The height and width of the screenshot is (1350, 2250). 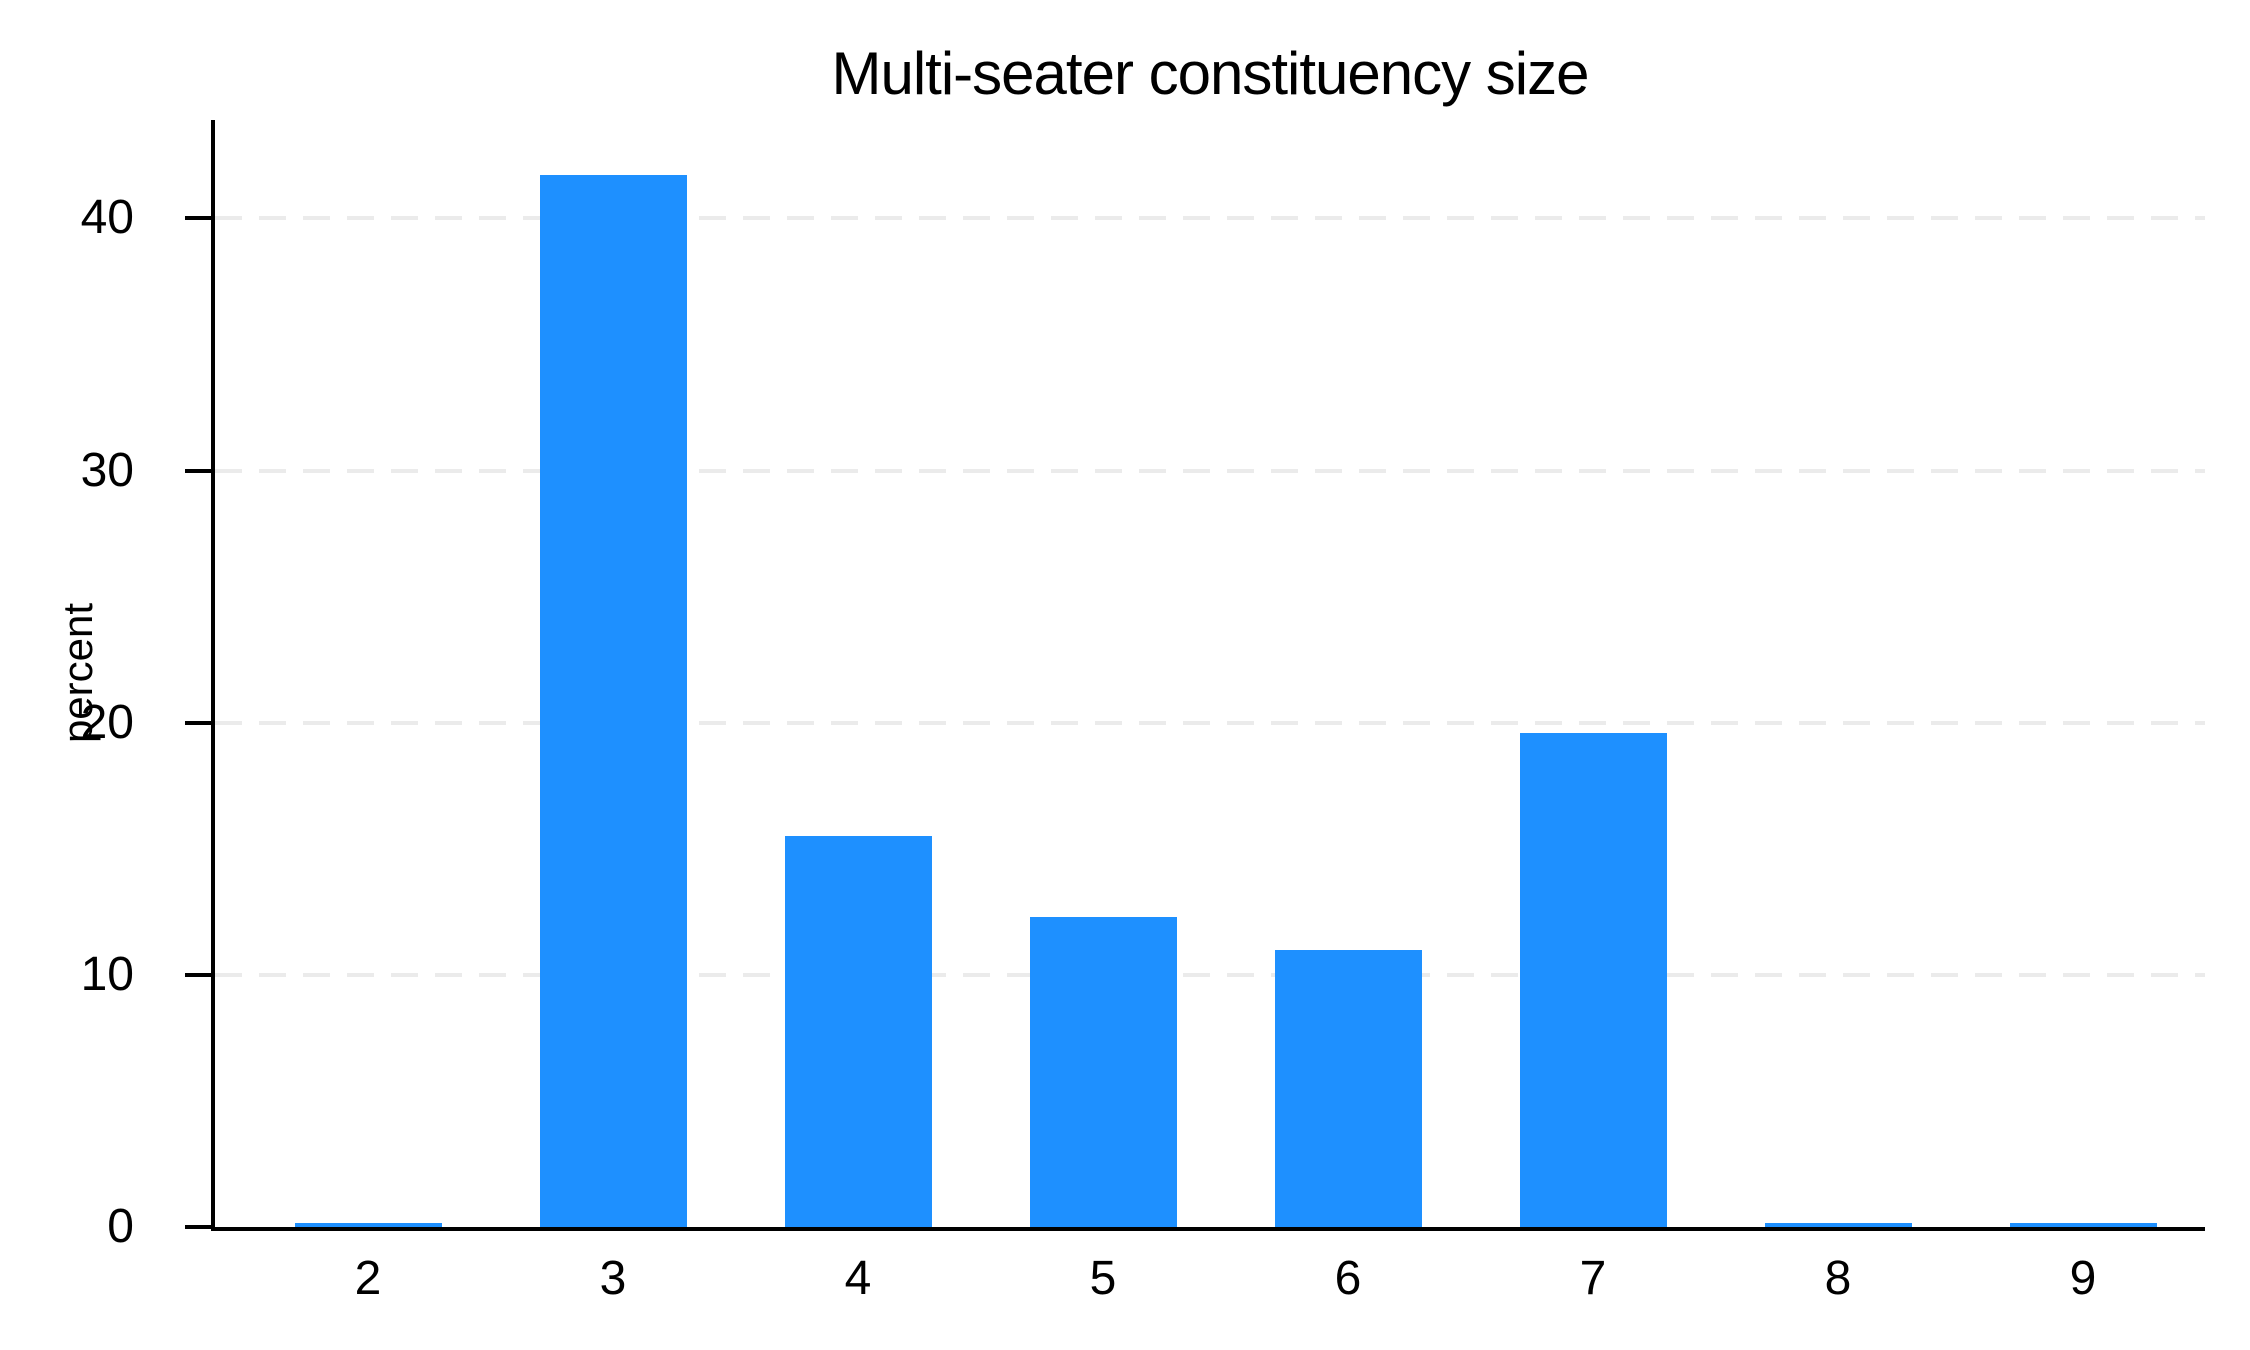 What do you see at coordinates (107, 974) in the screenshot?
I see `y-tick-label-10: 10` at bounding box center [107, 974].